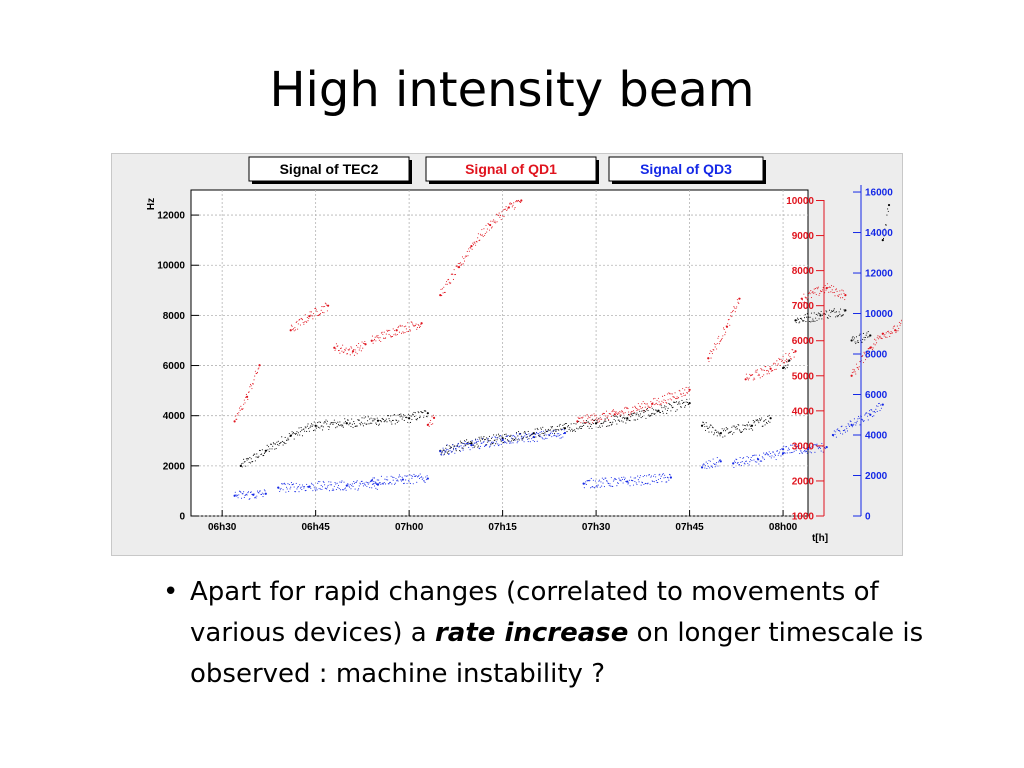 The width and height of the screenshot is (1024, 768). What do you see at coordinates (174, 316) in the screenshot?
I see `left-tick-label: 8000` at bounding box center [174, 316].